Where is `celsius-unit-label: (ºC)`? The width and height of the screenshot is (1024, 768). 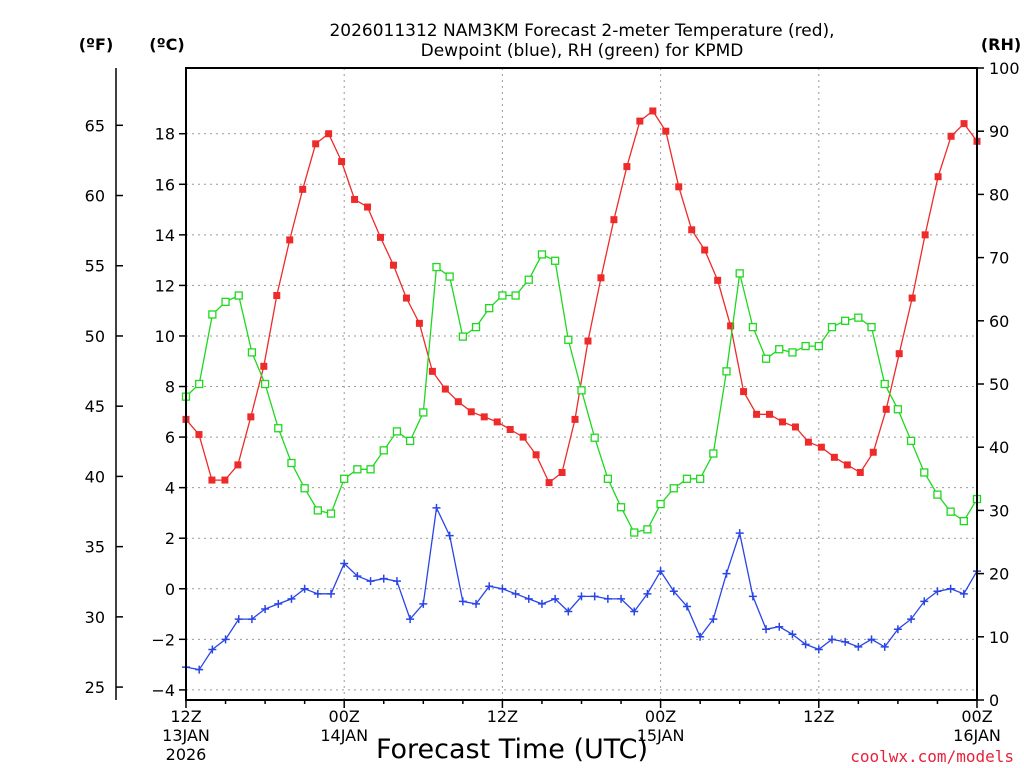 celsius-unit-label: (ºC) is located at coordinates (166, 44).